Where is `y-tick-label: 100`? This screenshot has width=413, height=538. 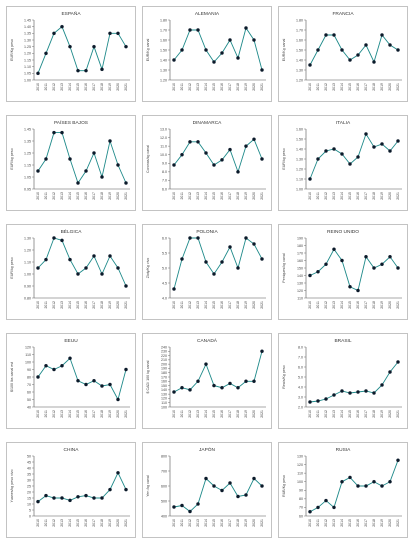 y-tick-label: 100 is located at coordinates (28, 362).